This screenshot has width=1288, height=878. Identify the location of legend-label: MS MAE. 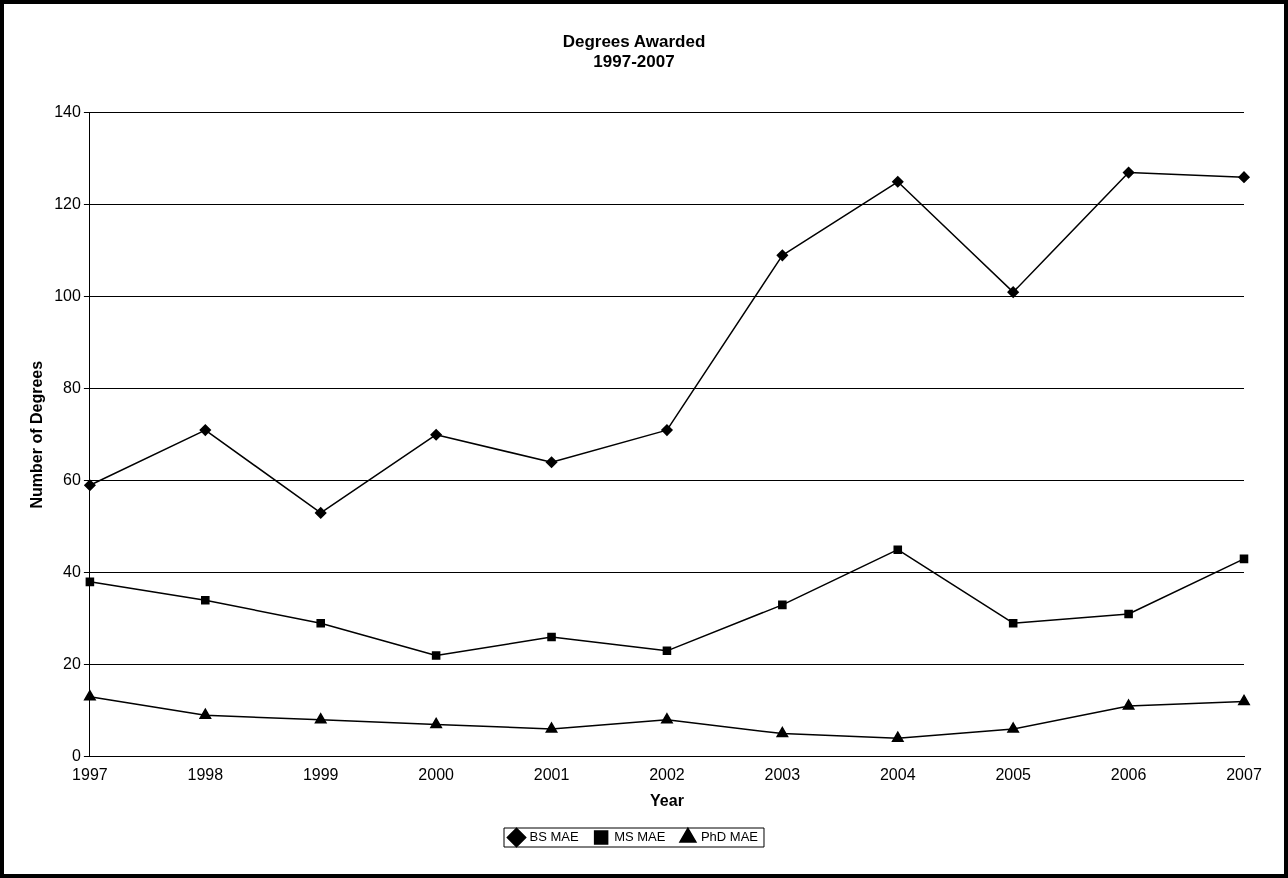
(640, 837).